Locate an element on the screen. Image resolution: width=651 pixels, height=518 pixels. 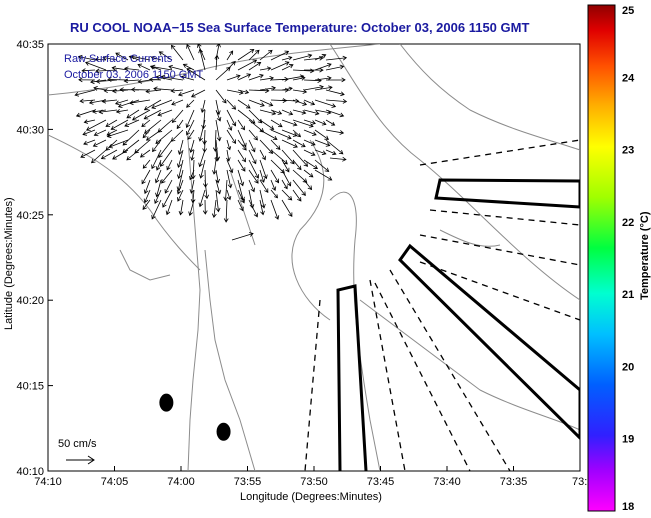
y-tick-label: 40:35 is located at coordinates (30, 45).